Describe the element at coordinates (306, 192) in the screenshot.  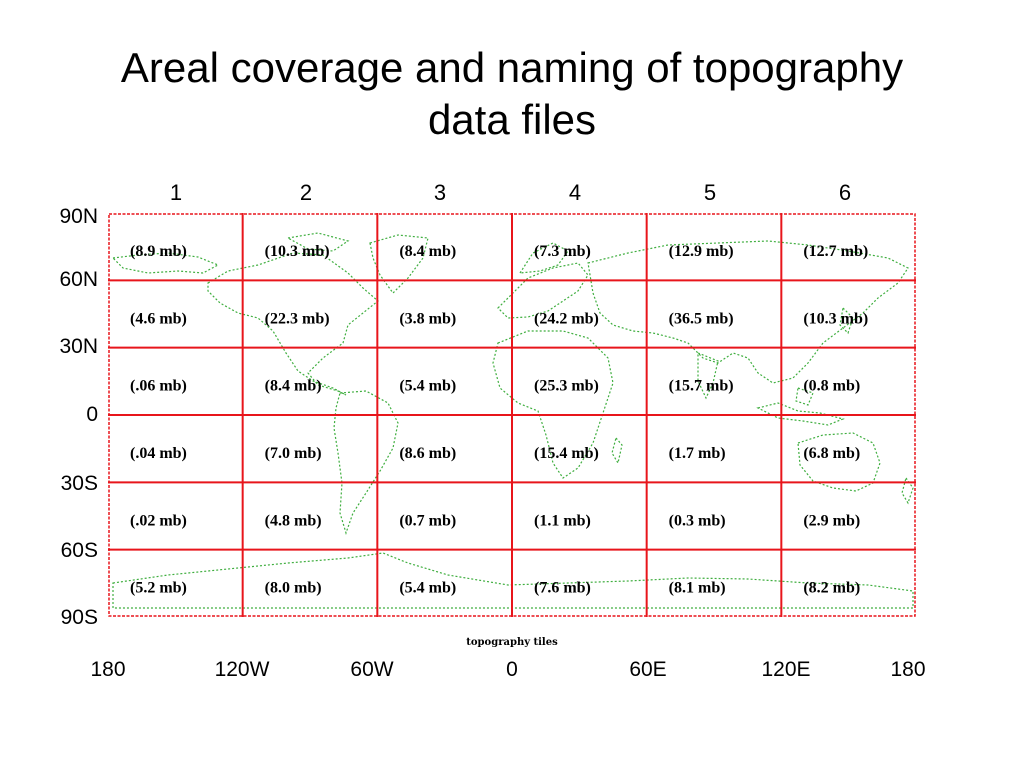
I see `column-number-2: 2` at that location.